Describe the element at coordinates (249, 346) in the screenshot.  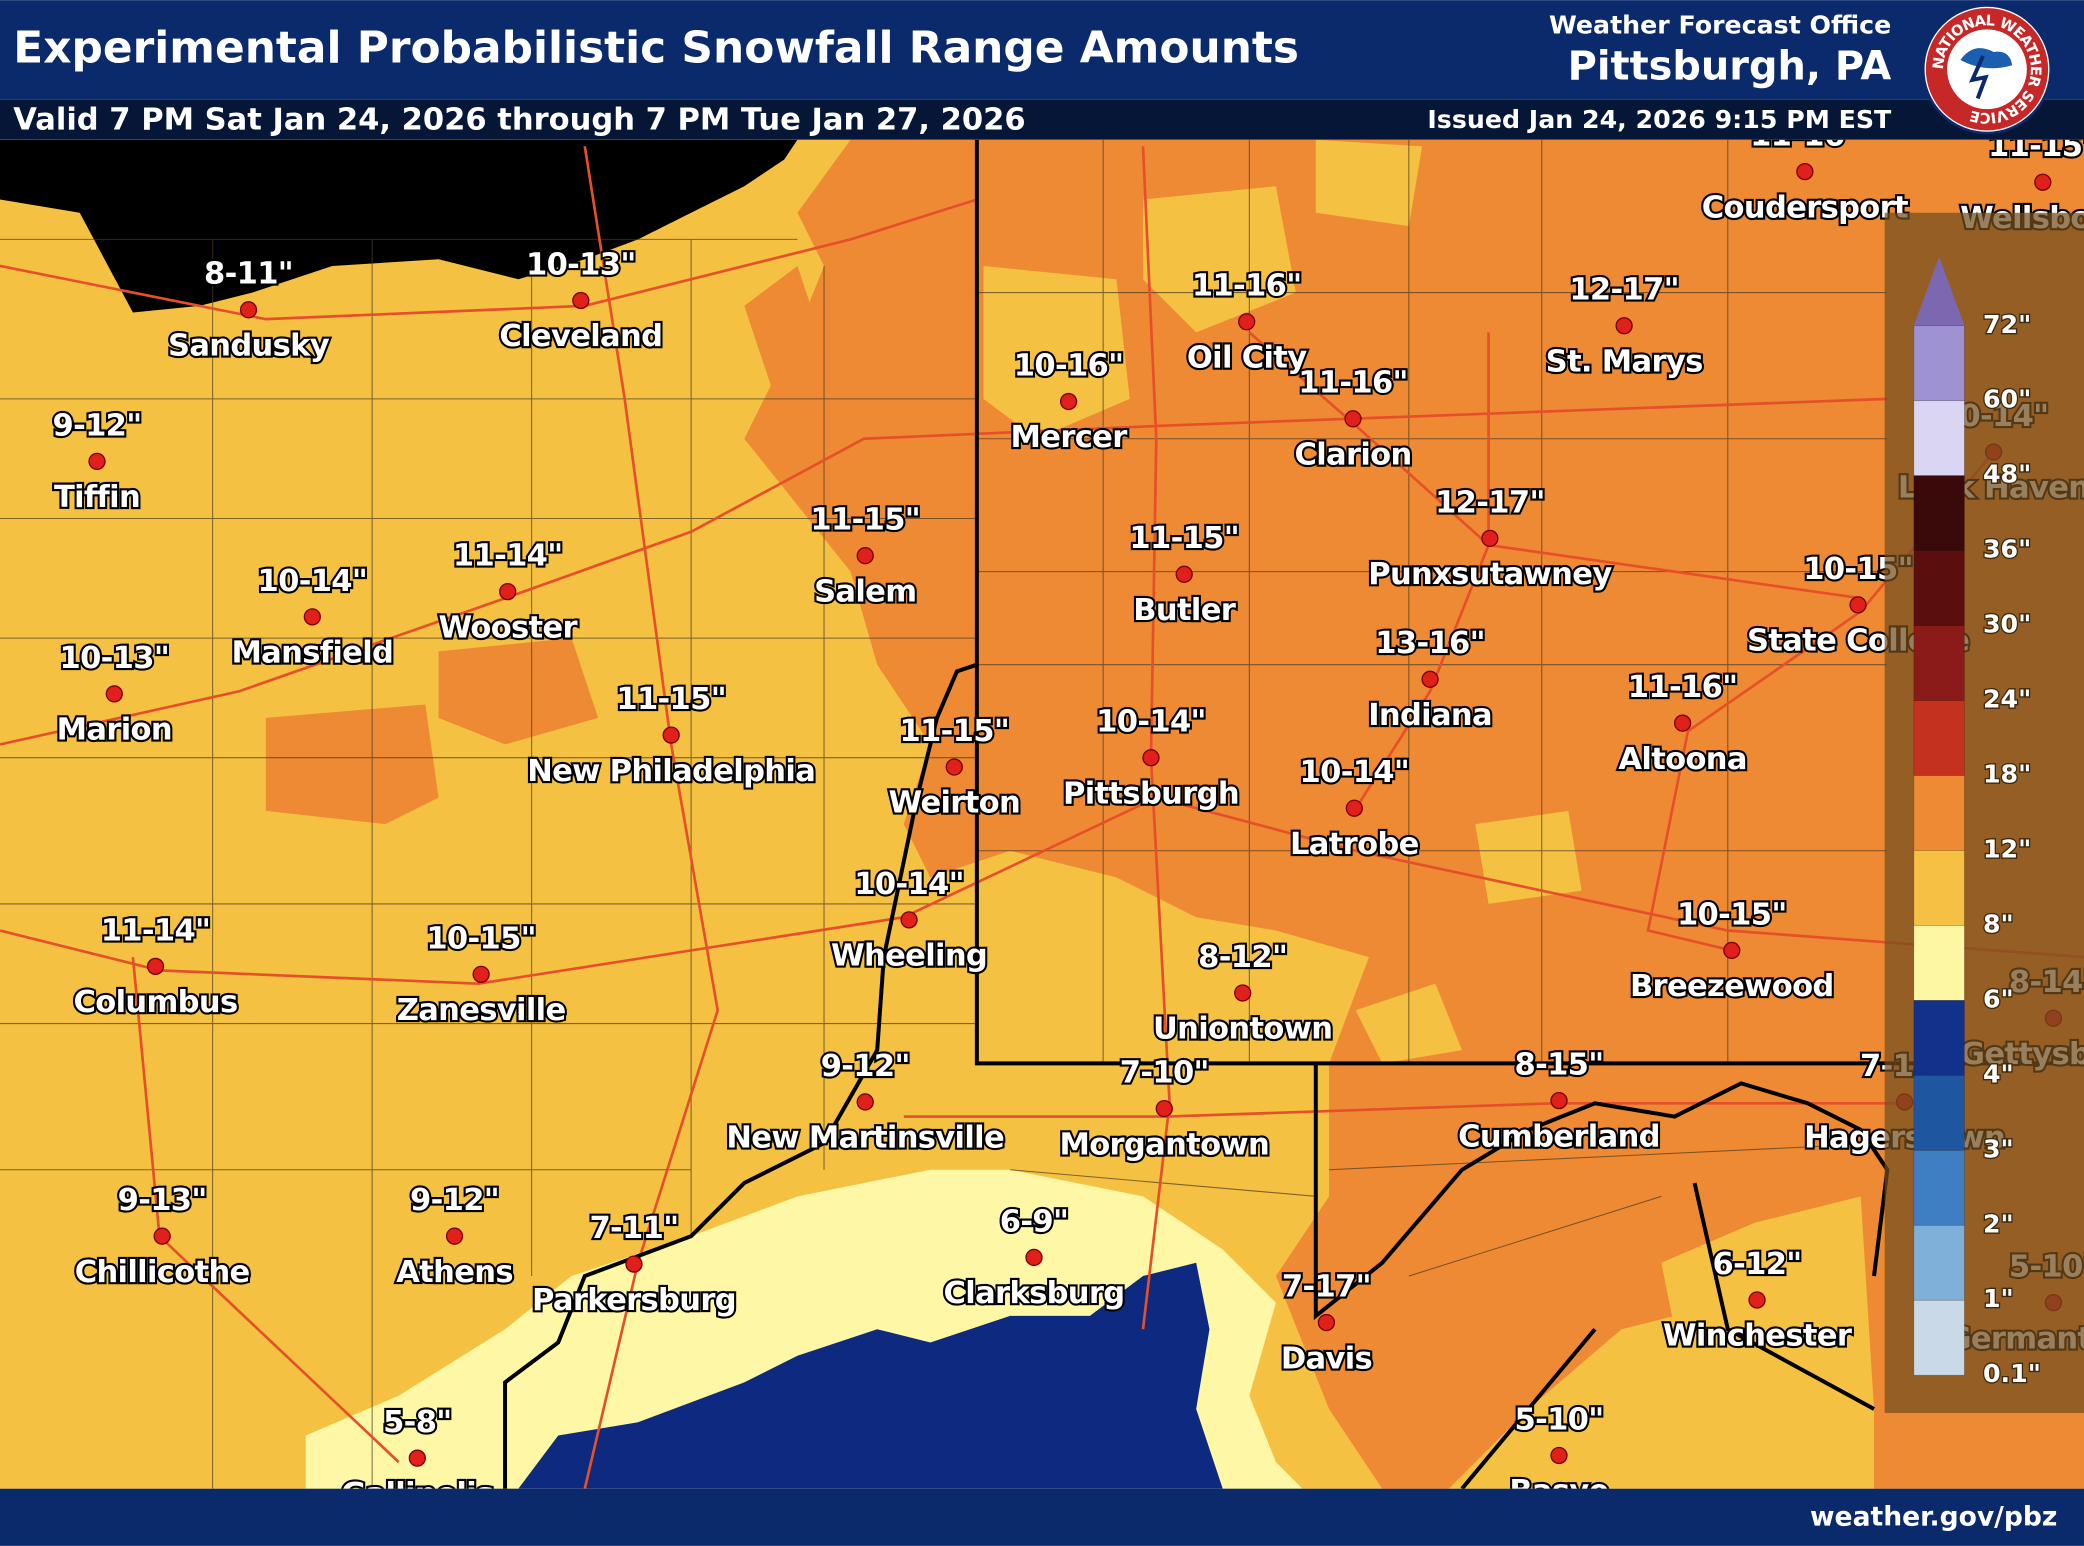
I see `city-name: Sandusky` at that location.